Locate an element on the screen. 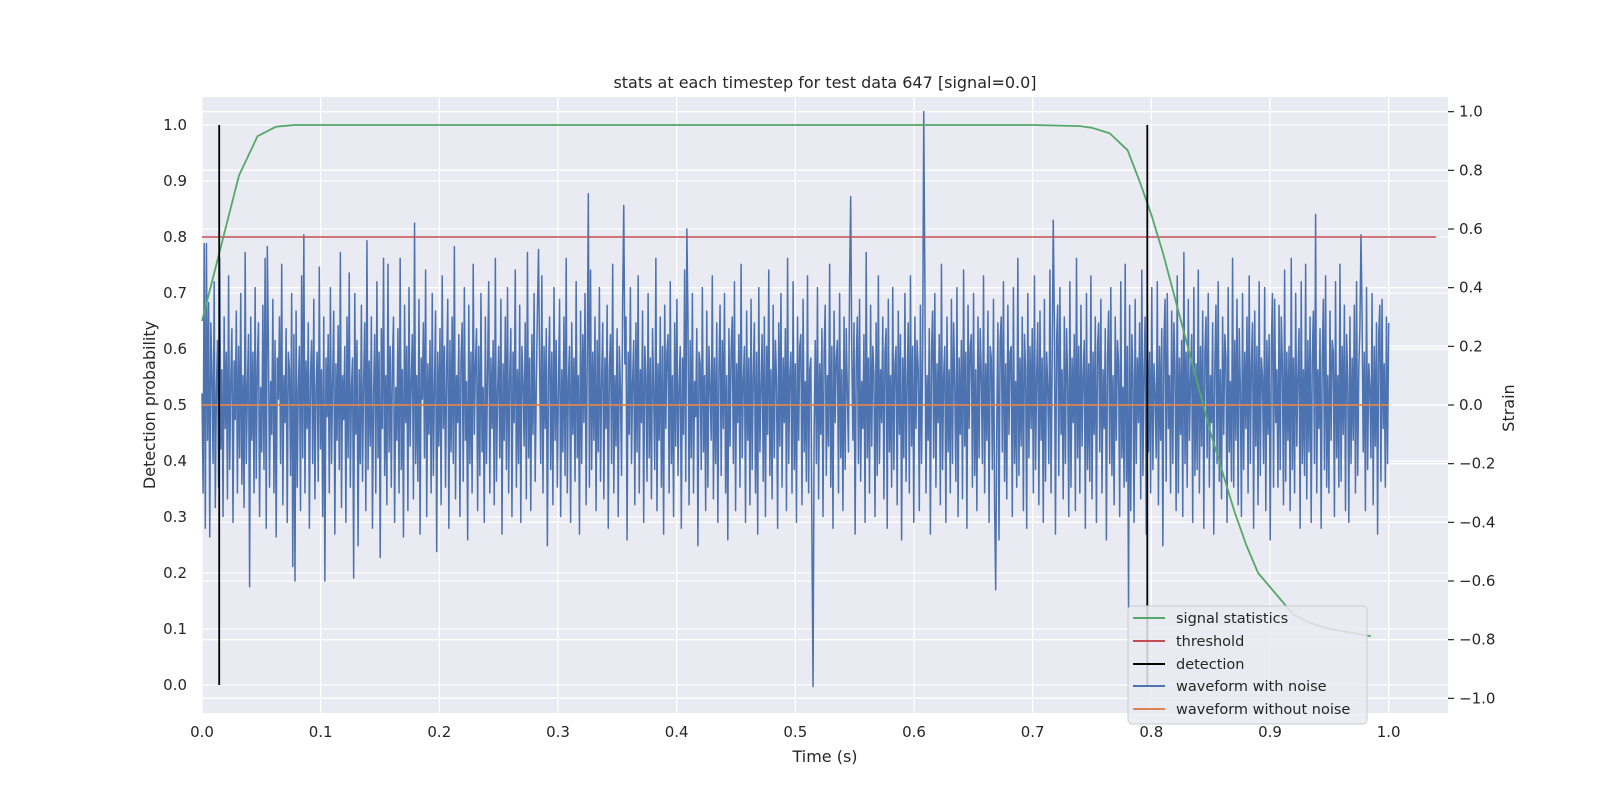 This screenshot has height=800, width=1600. y-left-tick-label: 0.7 is located at coordinates (175, 293).